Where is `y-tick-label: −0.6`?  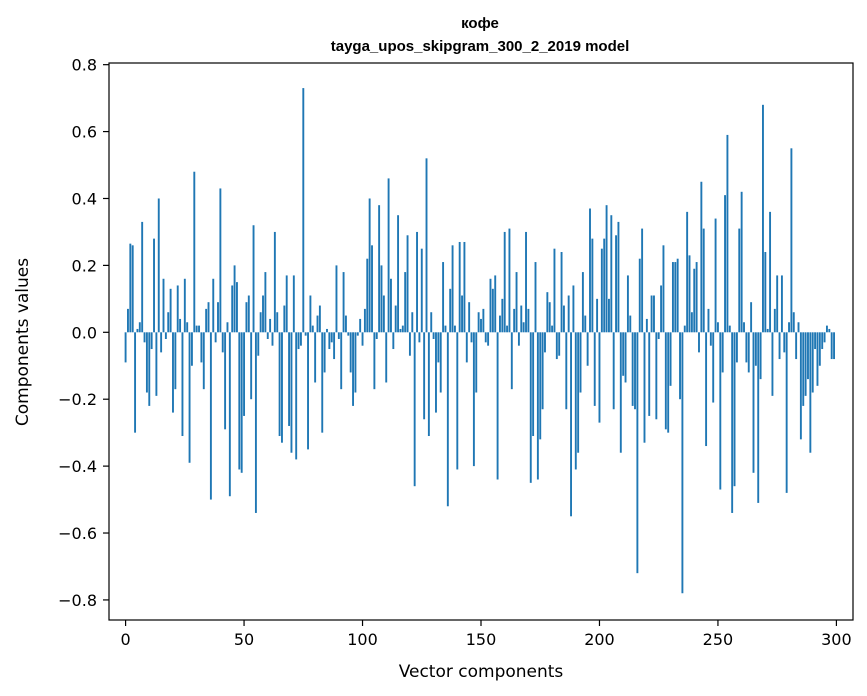
y-tick-label: −0.6 is located at coordinates (77, 533).